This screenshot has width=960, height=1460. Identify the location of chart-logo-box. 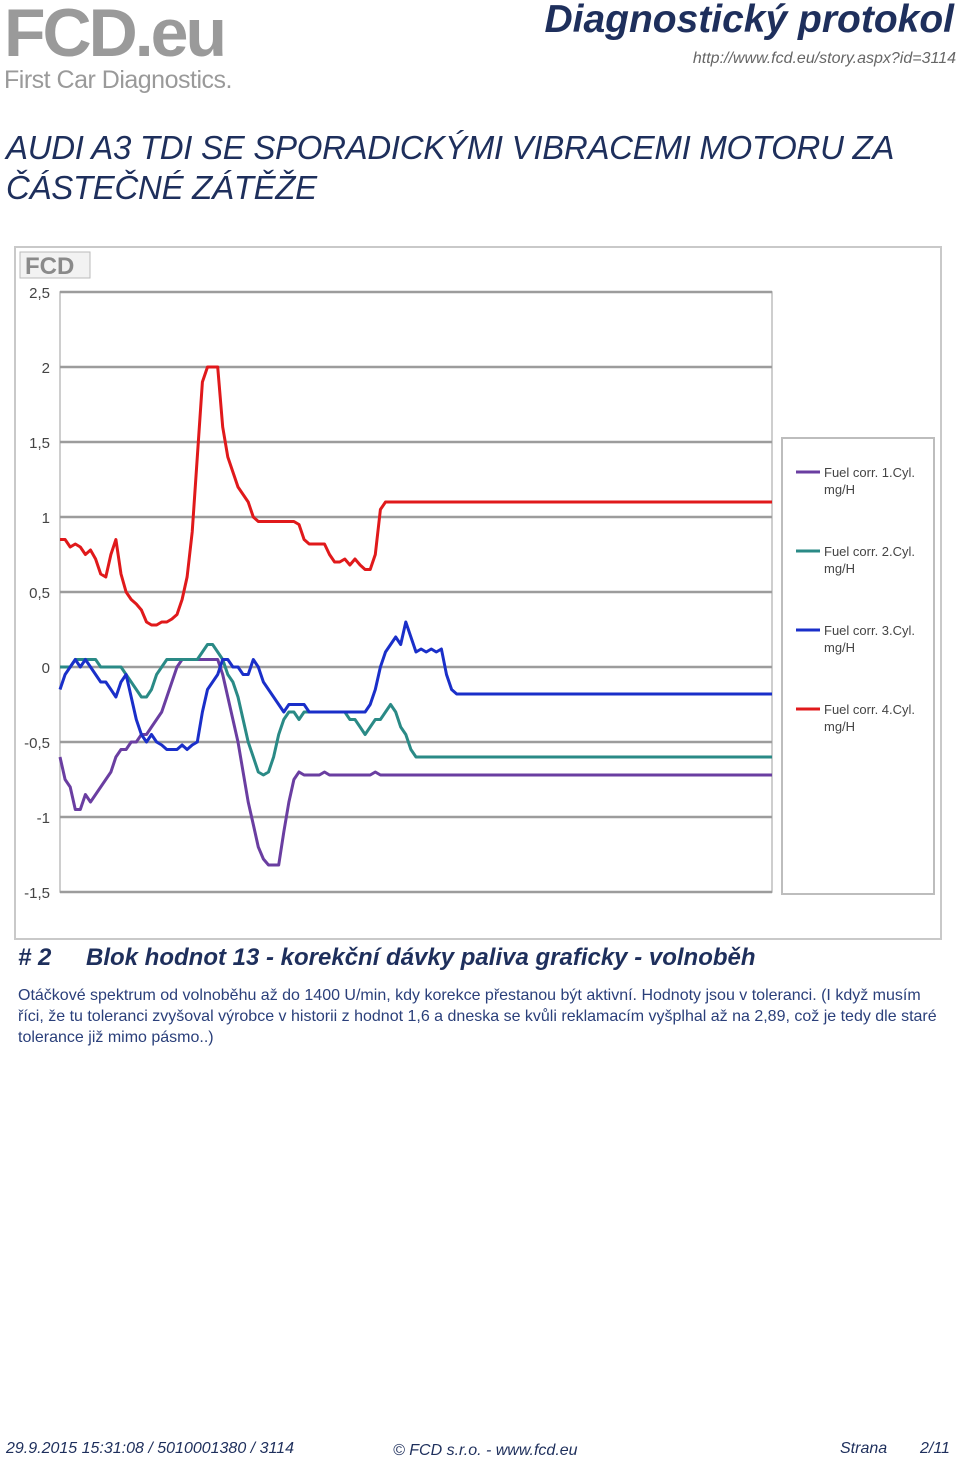
(55, 265).